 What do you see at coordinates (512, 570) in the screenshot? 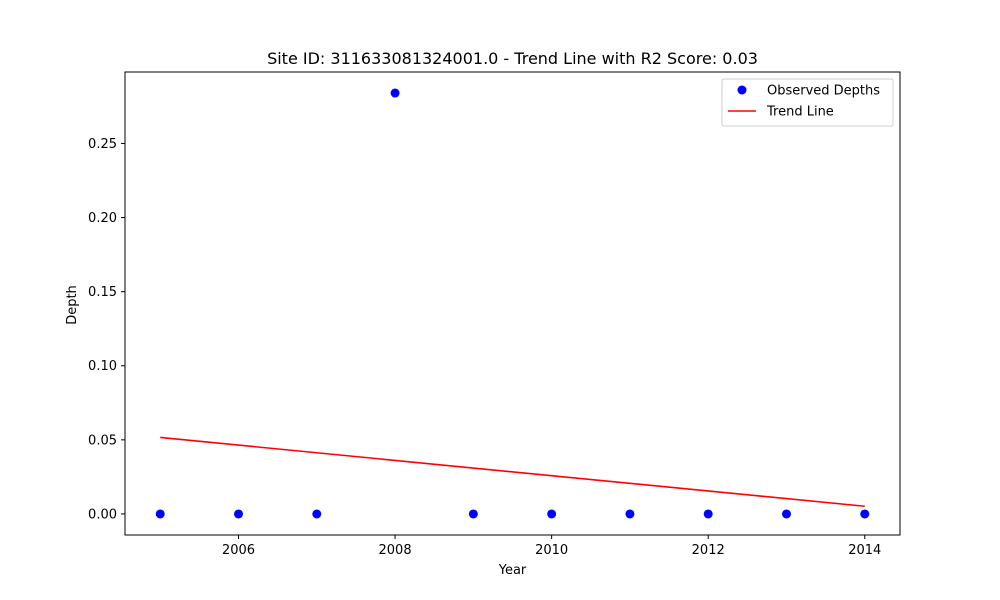
I see `x-axis-title: Year` at bounding box center [512, 570].